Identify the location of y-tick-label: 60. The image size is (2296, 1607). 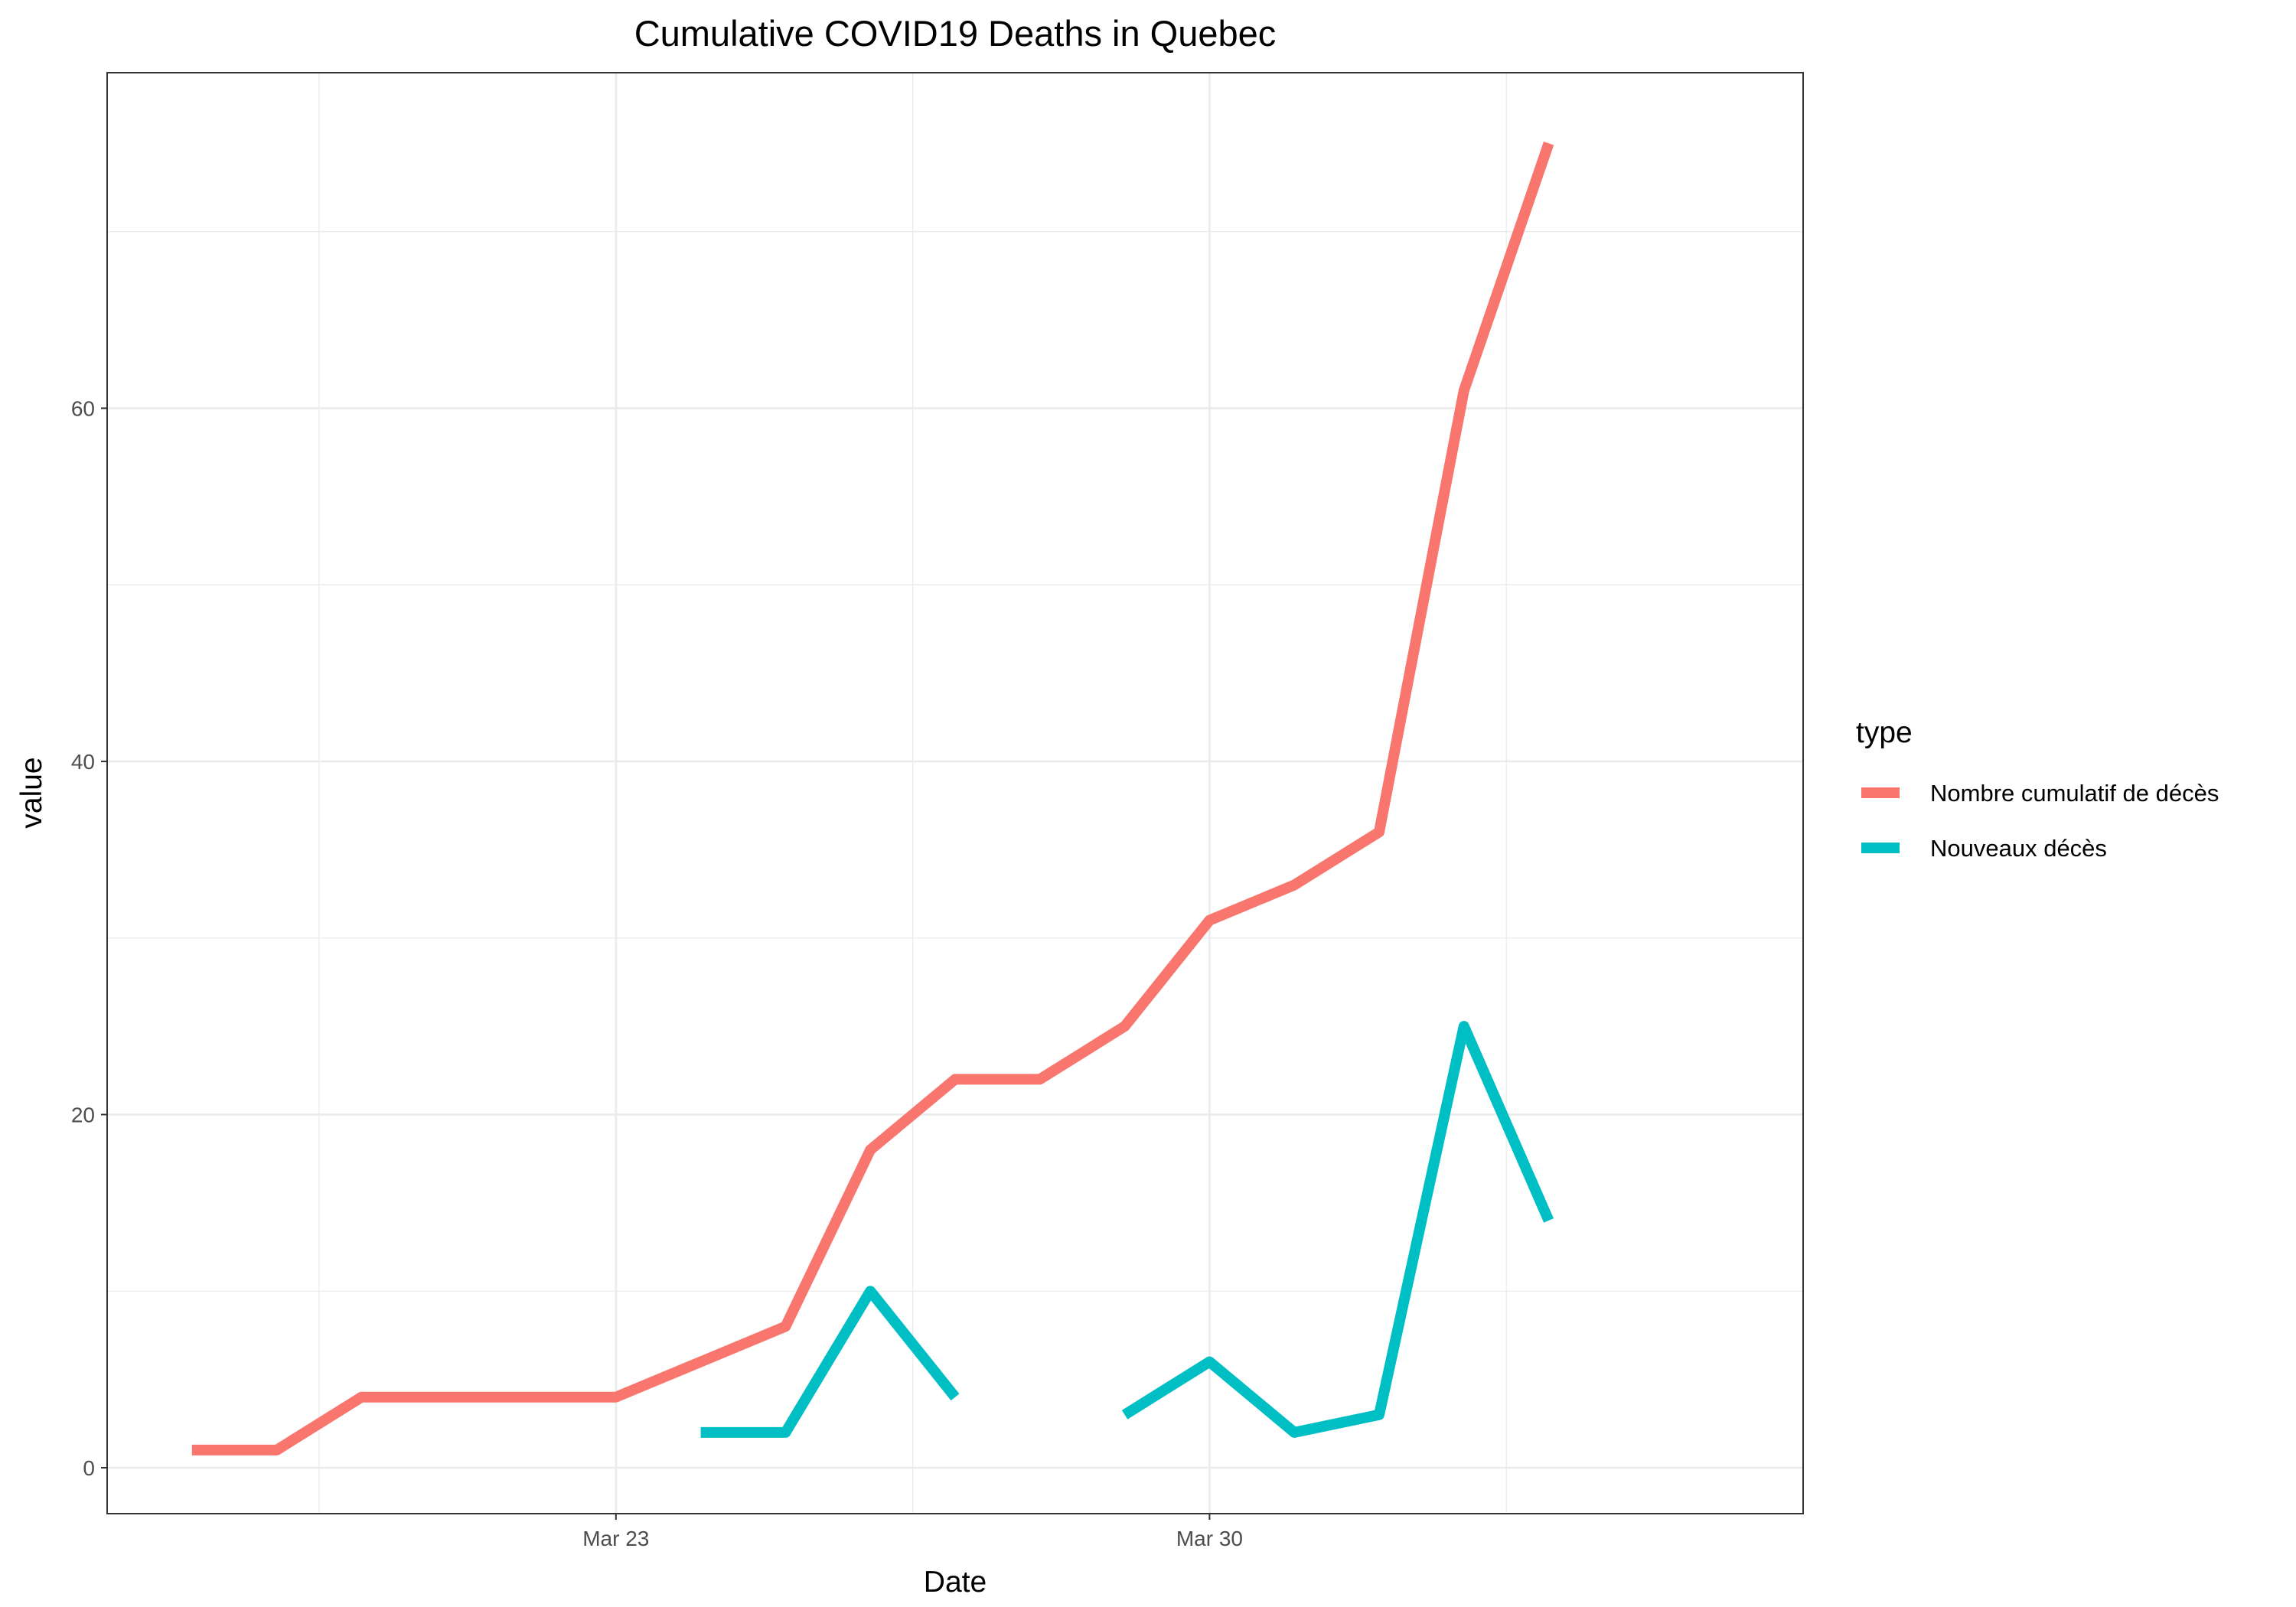
(83, 408).